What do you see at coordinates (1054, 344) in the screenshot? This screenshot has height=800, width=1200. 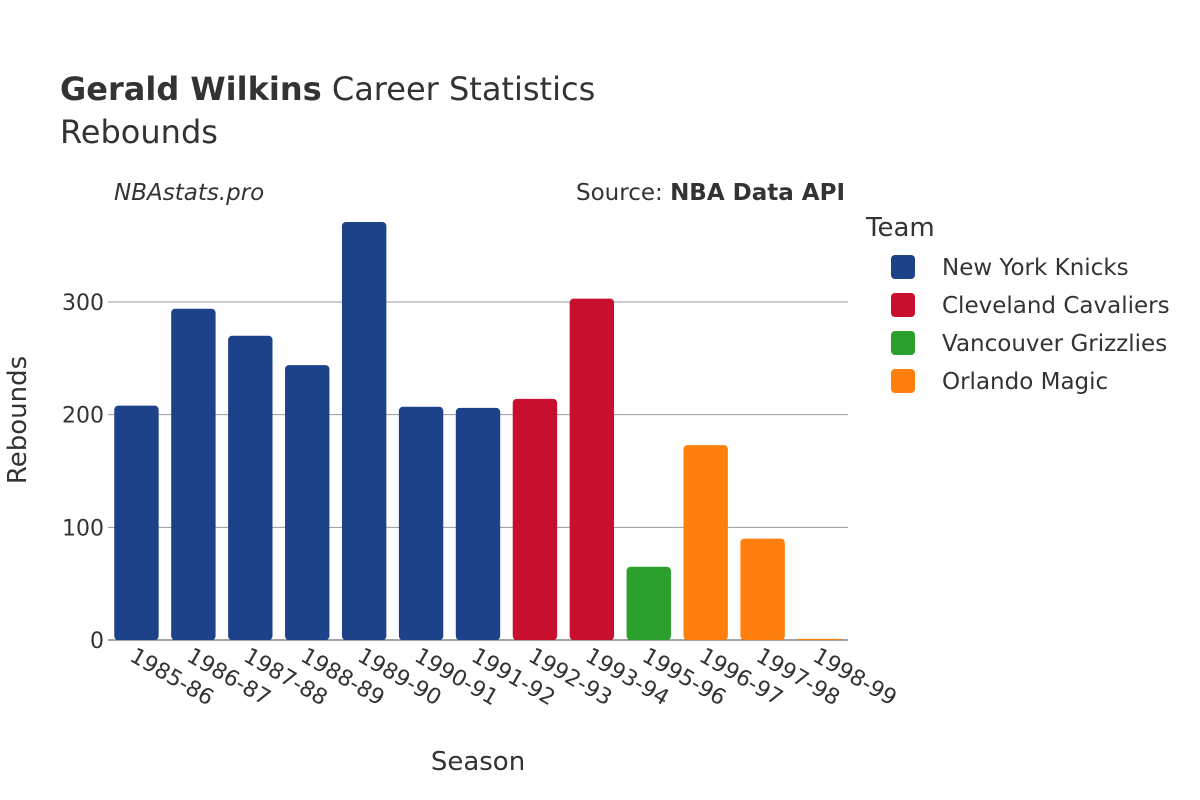 I see `legend-label: Vancouver Grizzlies` at bounding box center [1054, 344].